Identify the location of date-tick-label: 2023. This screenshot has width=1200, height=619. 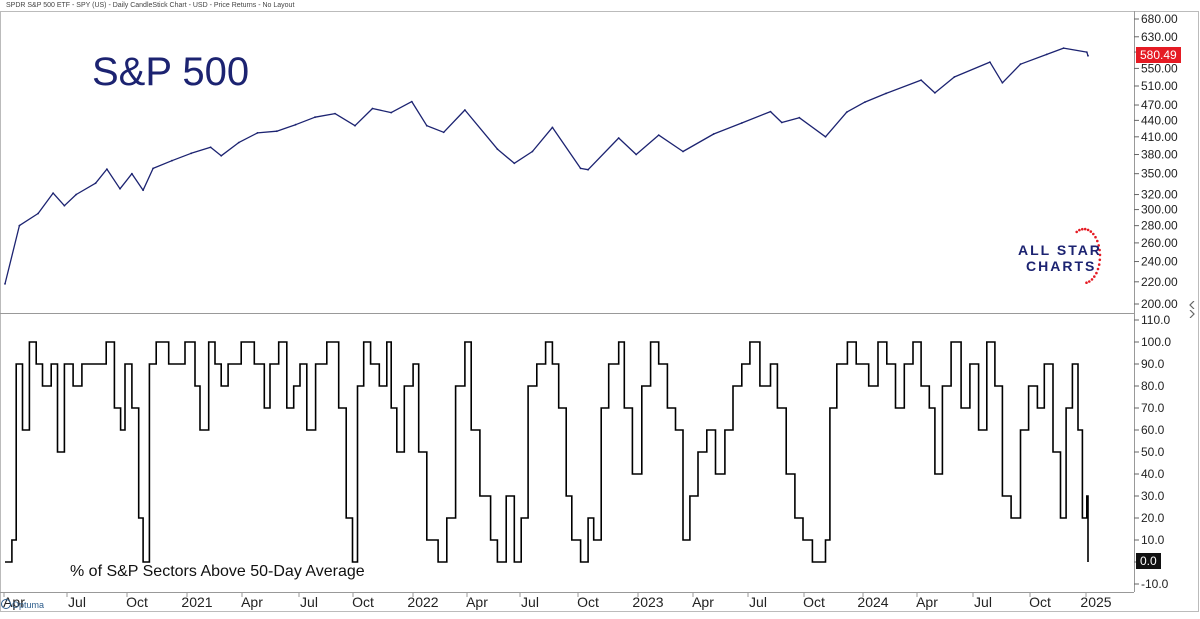
(647, 602).